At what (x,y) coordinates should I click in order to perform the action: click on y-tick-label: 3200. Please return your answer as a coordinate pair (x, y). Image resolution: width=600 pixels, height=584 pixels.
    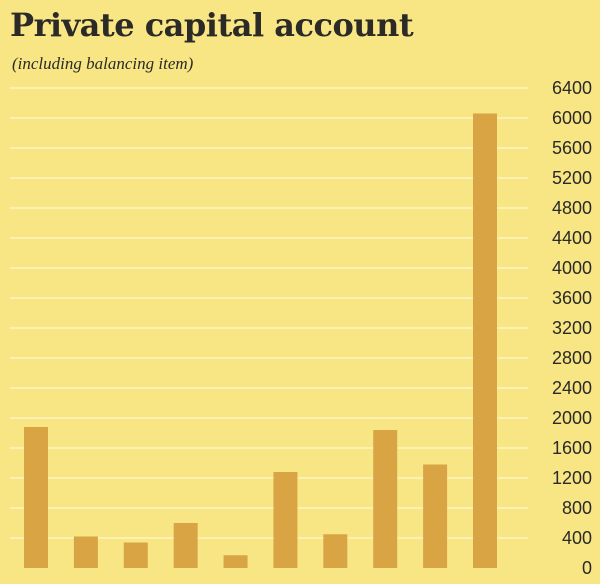
    Looking at the image, I should click on (572, 328).